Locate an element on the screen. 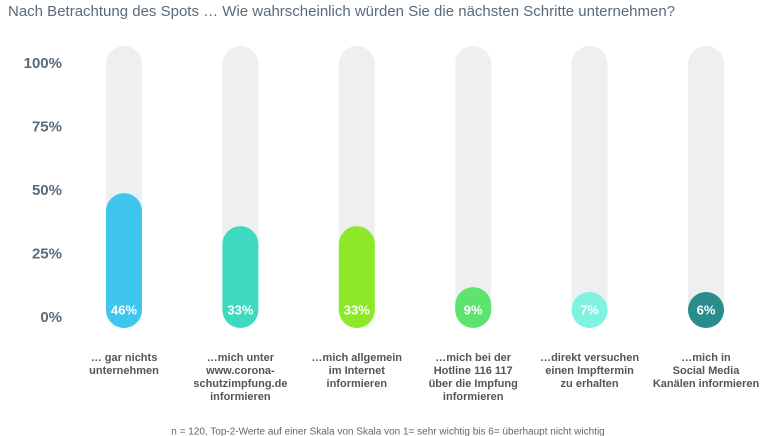  value-label: 7% is located at coordinates (589, 309).